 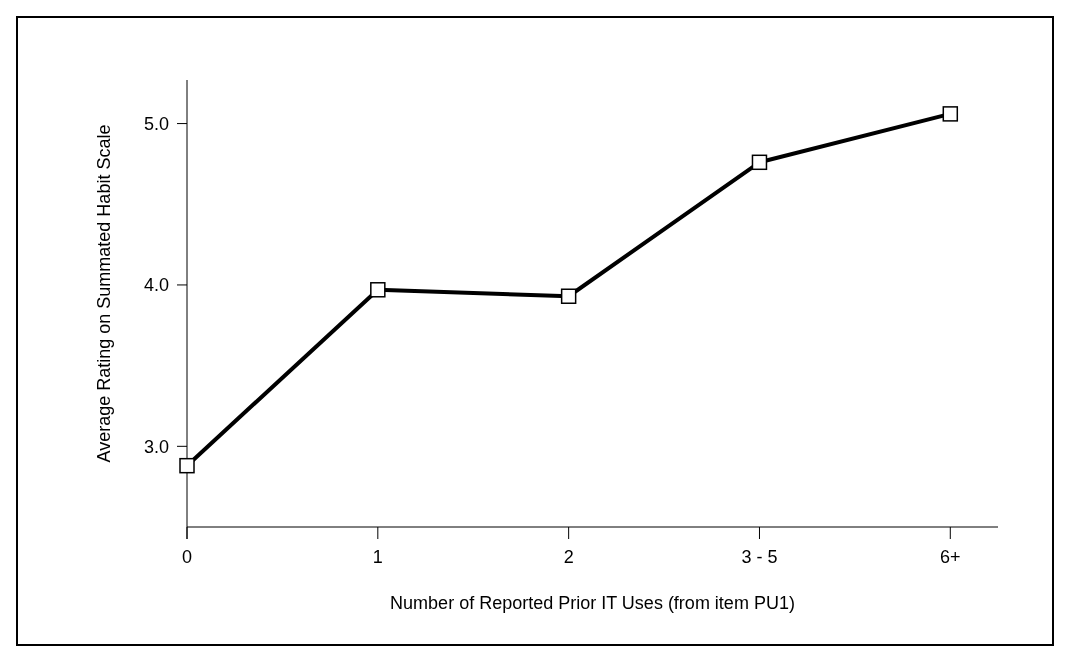 I want to click on y-tick-label: 5.0, so click(x=156, y=123).